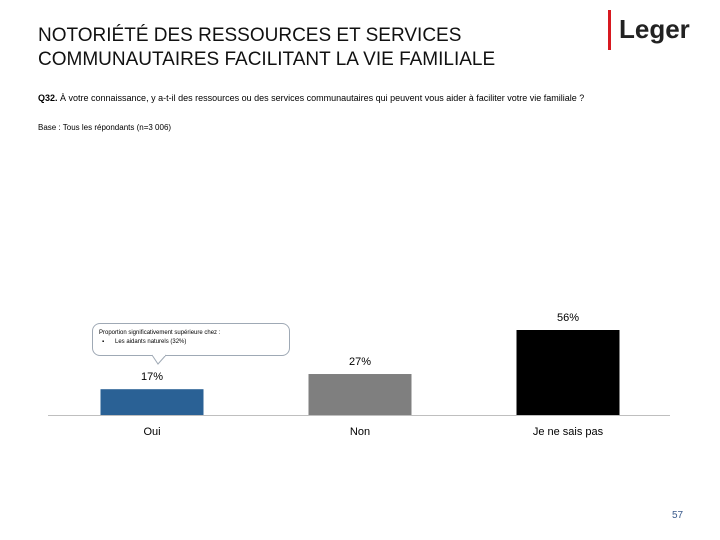 This screenshot has height=540, width=720. I want to click on logo-wordmark: Leger, so click(654, 29).